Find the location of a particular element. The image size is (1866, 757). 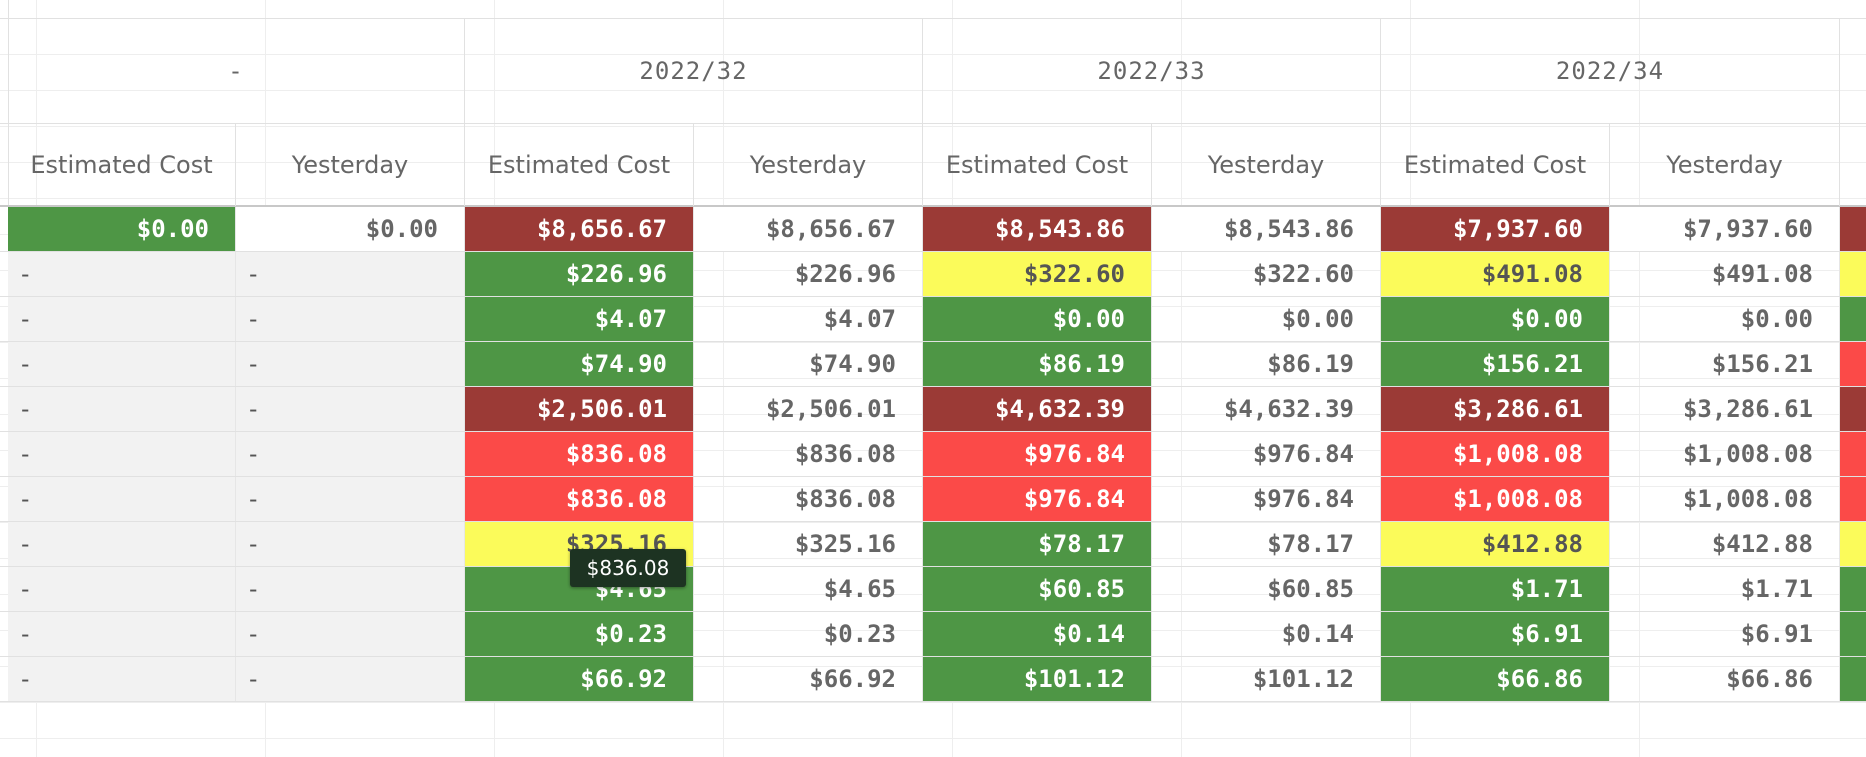

value-cell: $325.16 is located at coordinates (808, 544).